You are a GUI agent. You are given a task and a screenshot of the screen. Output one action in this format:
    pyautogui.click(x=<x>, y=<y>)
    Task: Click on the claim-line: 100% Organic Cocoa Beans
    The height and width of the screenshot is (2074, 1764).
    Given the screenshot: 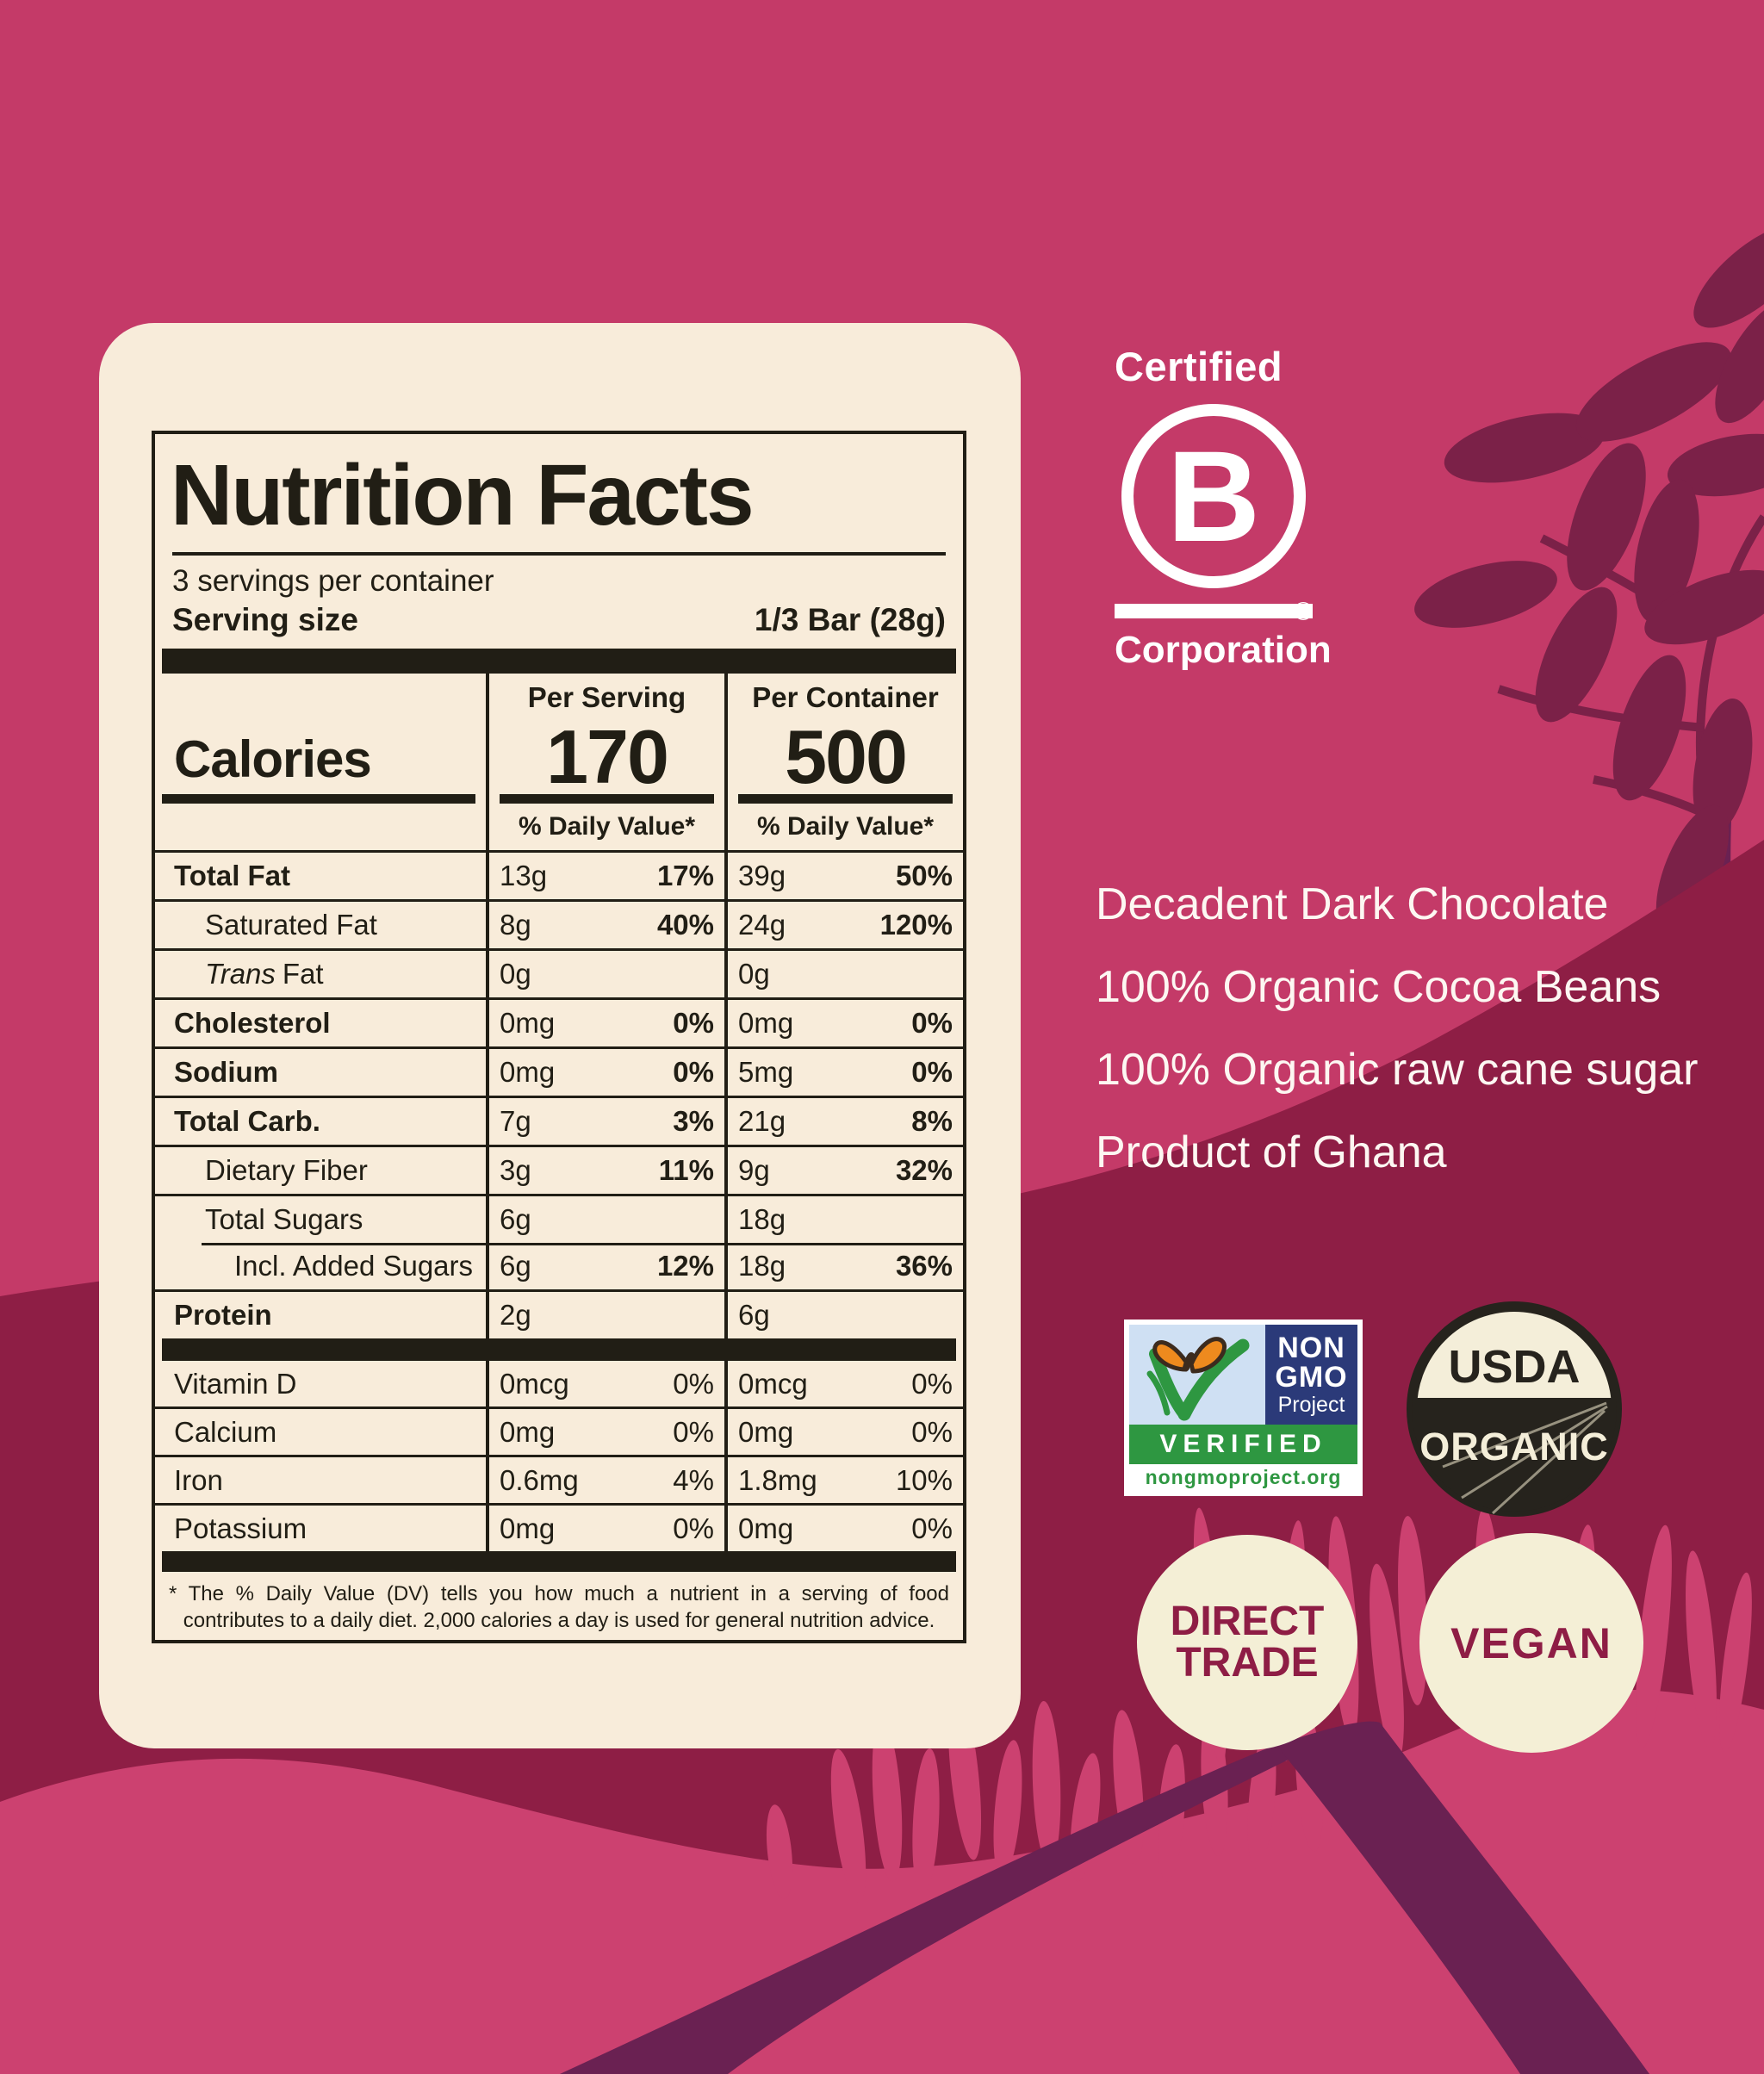 What is the action you would take?
    pyautogui.click(x=1379, y=987)
    